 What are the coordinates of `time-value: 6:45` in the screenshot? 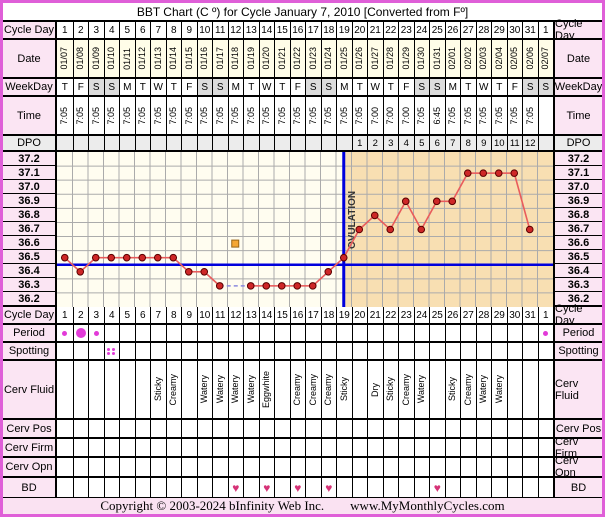 It's located at (436, 115).